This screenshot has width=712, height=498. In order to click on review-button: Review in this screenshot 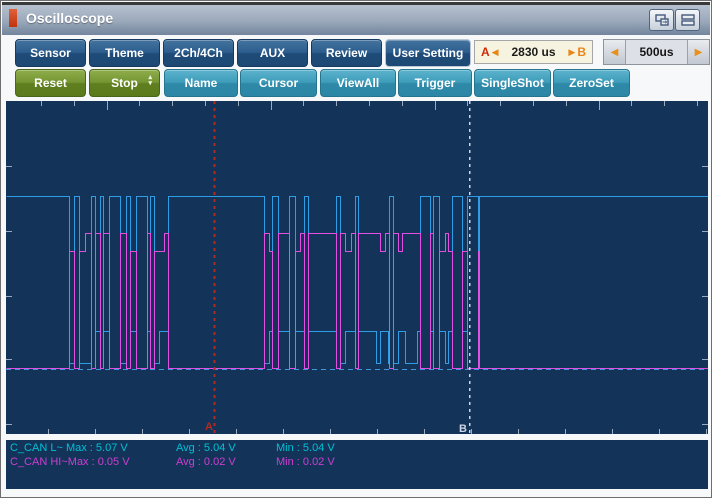, I will do `click(346, 53)`.